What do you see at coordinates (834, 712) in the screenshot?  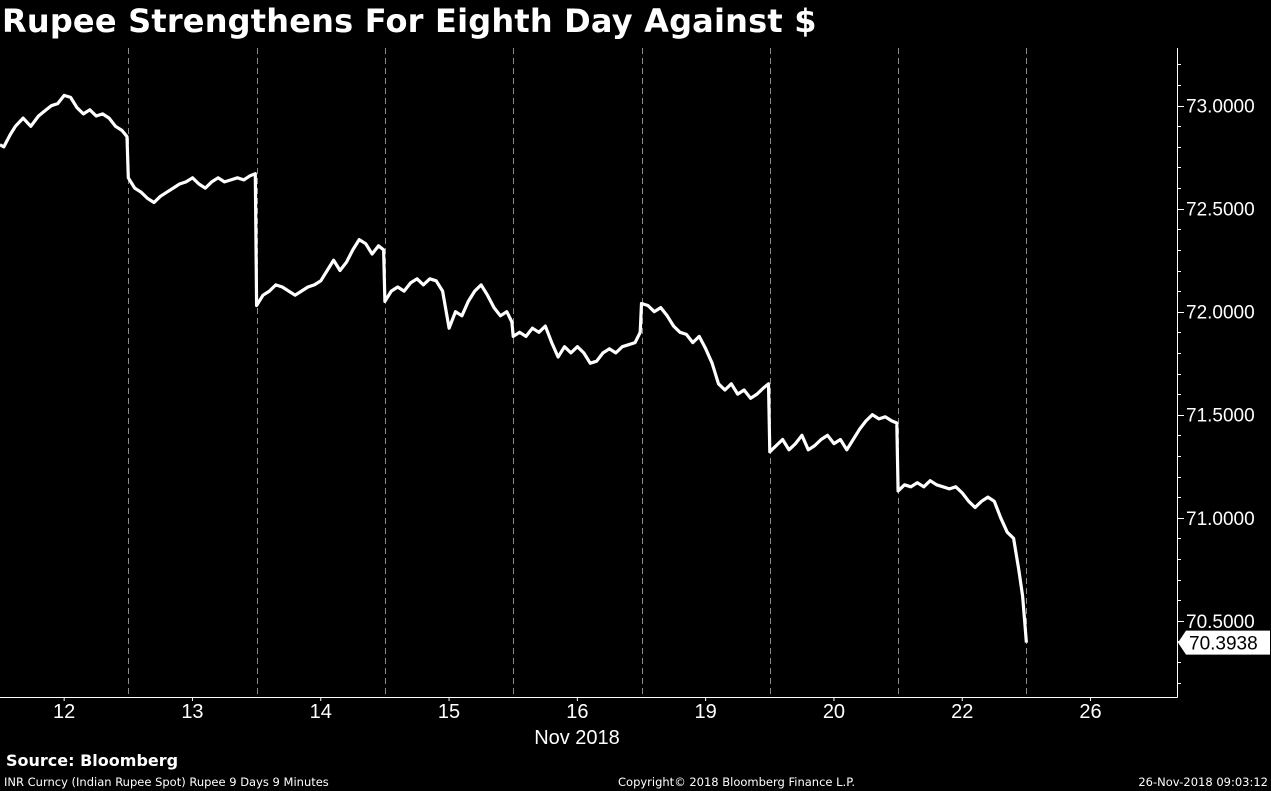 I see `x-tick-label: 20` at bounding box center [834, 712].